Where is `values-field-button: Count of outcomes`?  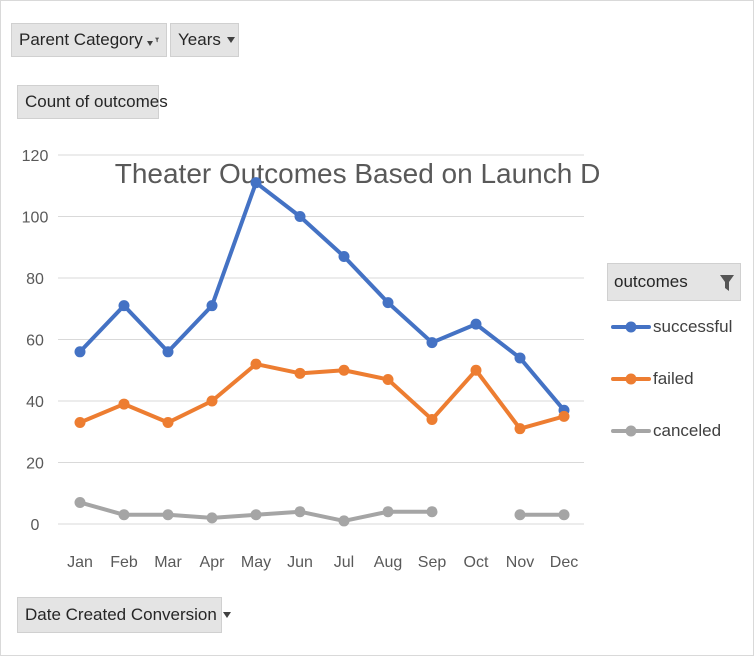 values-field-button: Count of outcomes is located at coordinates (92, 102).